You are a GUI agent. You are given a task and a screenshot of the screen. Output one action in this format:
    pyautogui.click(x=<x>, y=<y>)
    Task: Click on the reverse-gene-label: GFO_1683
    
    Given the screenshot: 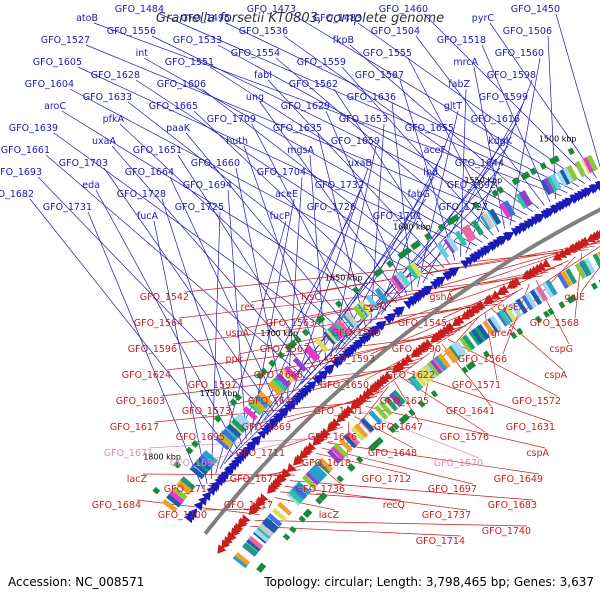 What is the action you would take?
    pyautogui.click(x=512, y=505)
    